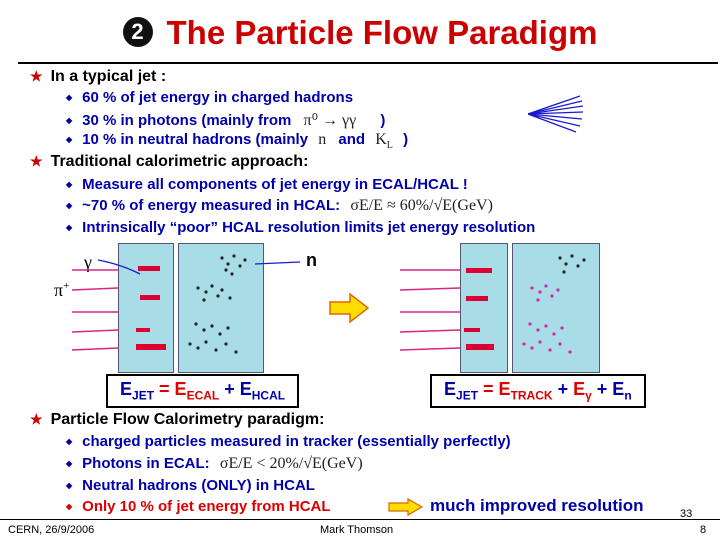  What do you see at coordinates (108, 76) in the screenshot?
I see `section1-heading-text: In a typical jet :` at bounding box center [108, 76].